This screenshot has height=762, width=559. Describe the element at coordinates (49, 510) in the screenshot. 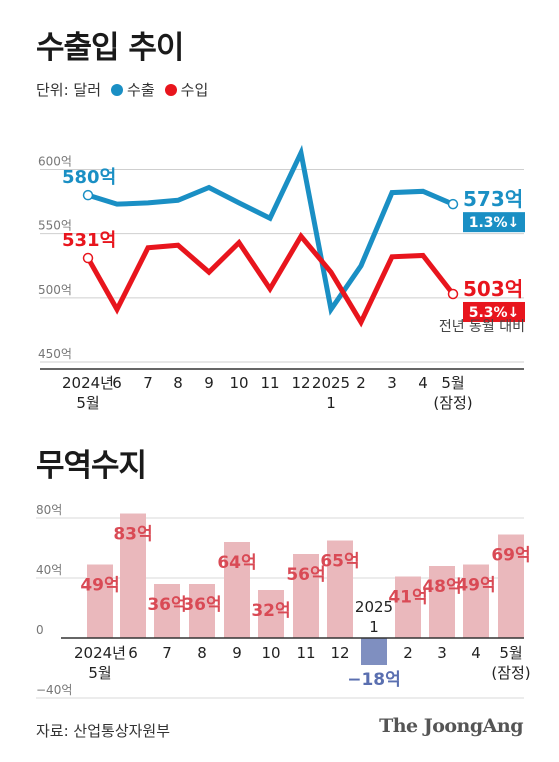

I see `y-tick-label: 80억` at that location.